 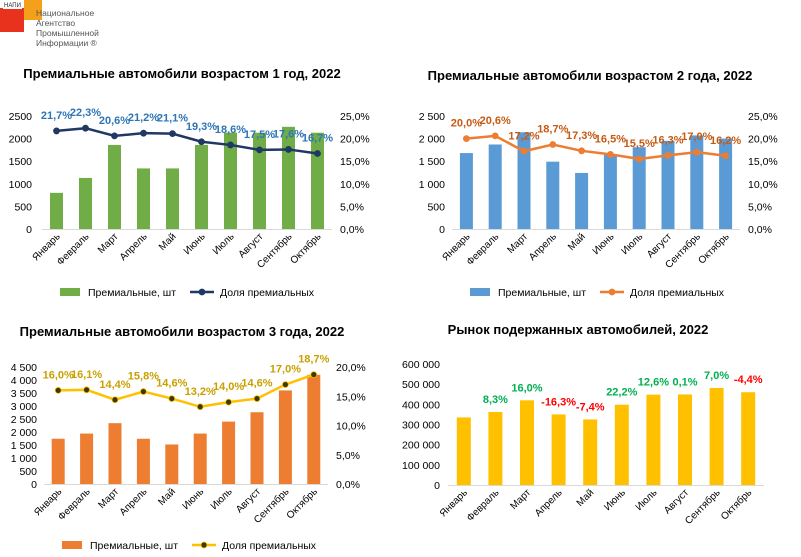 I want to click on left-axis-tick-label: 1 500, so click(x=24, y=446).